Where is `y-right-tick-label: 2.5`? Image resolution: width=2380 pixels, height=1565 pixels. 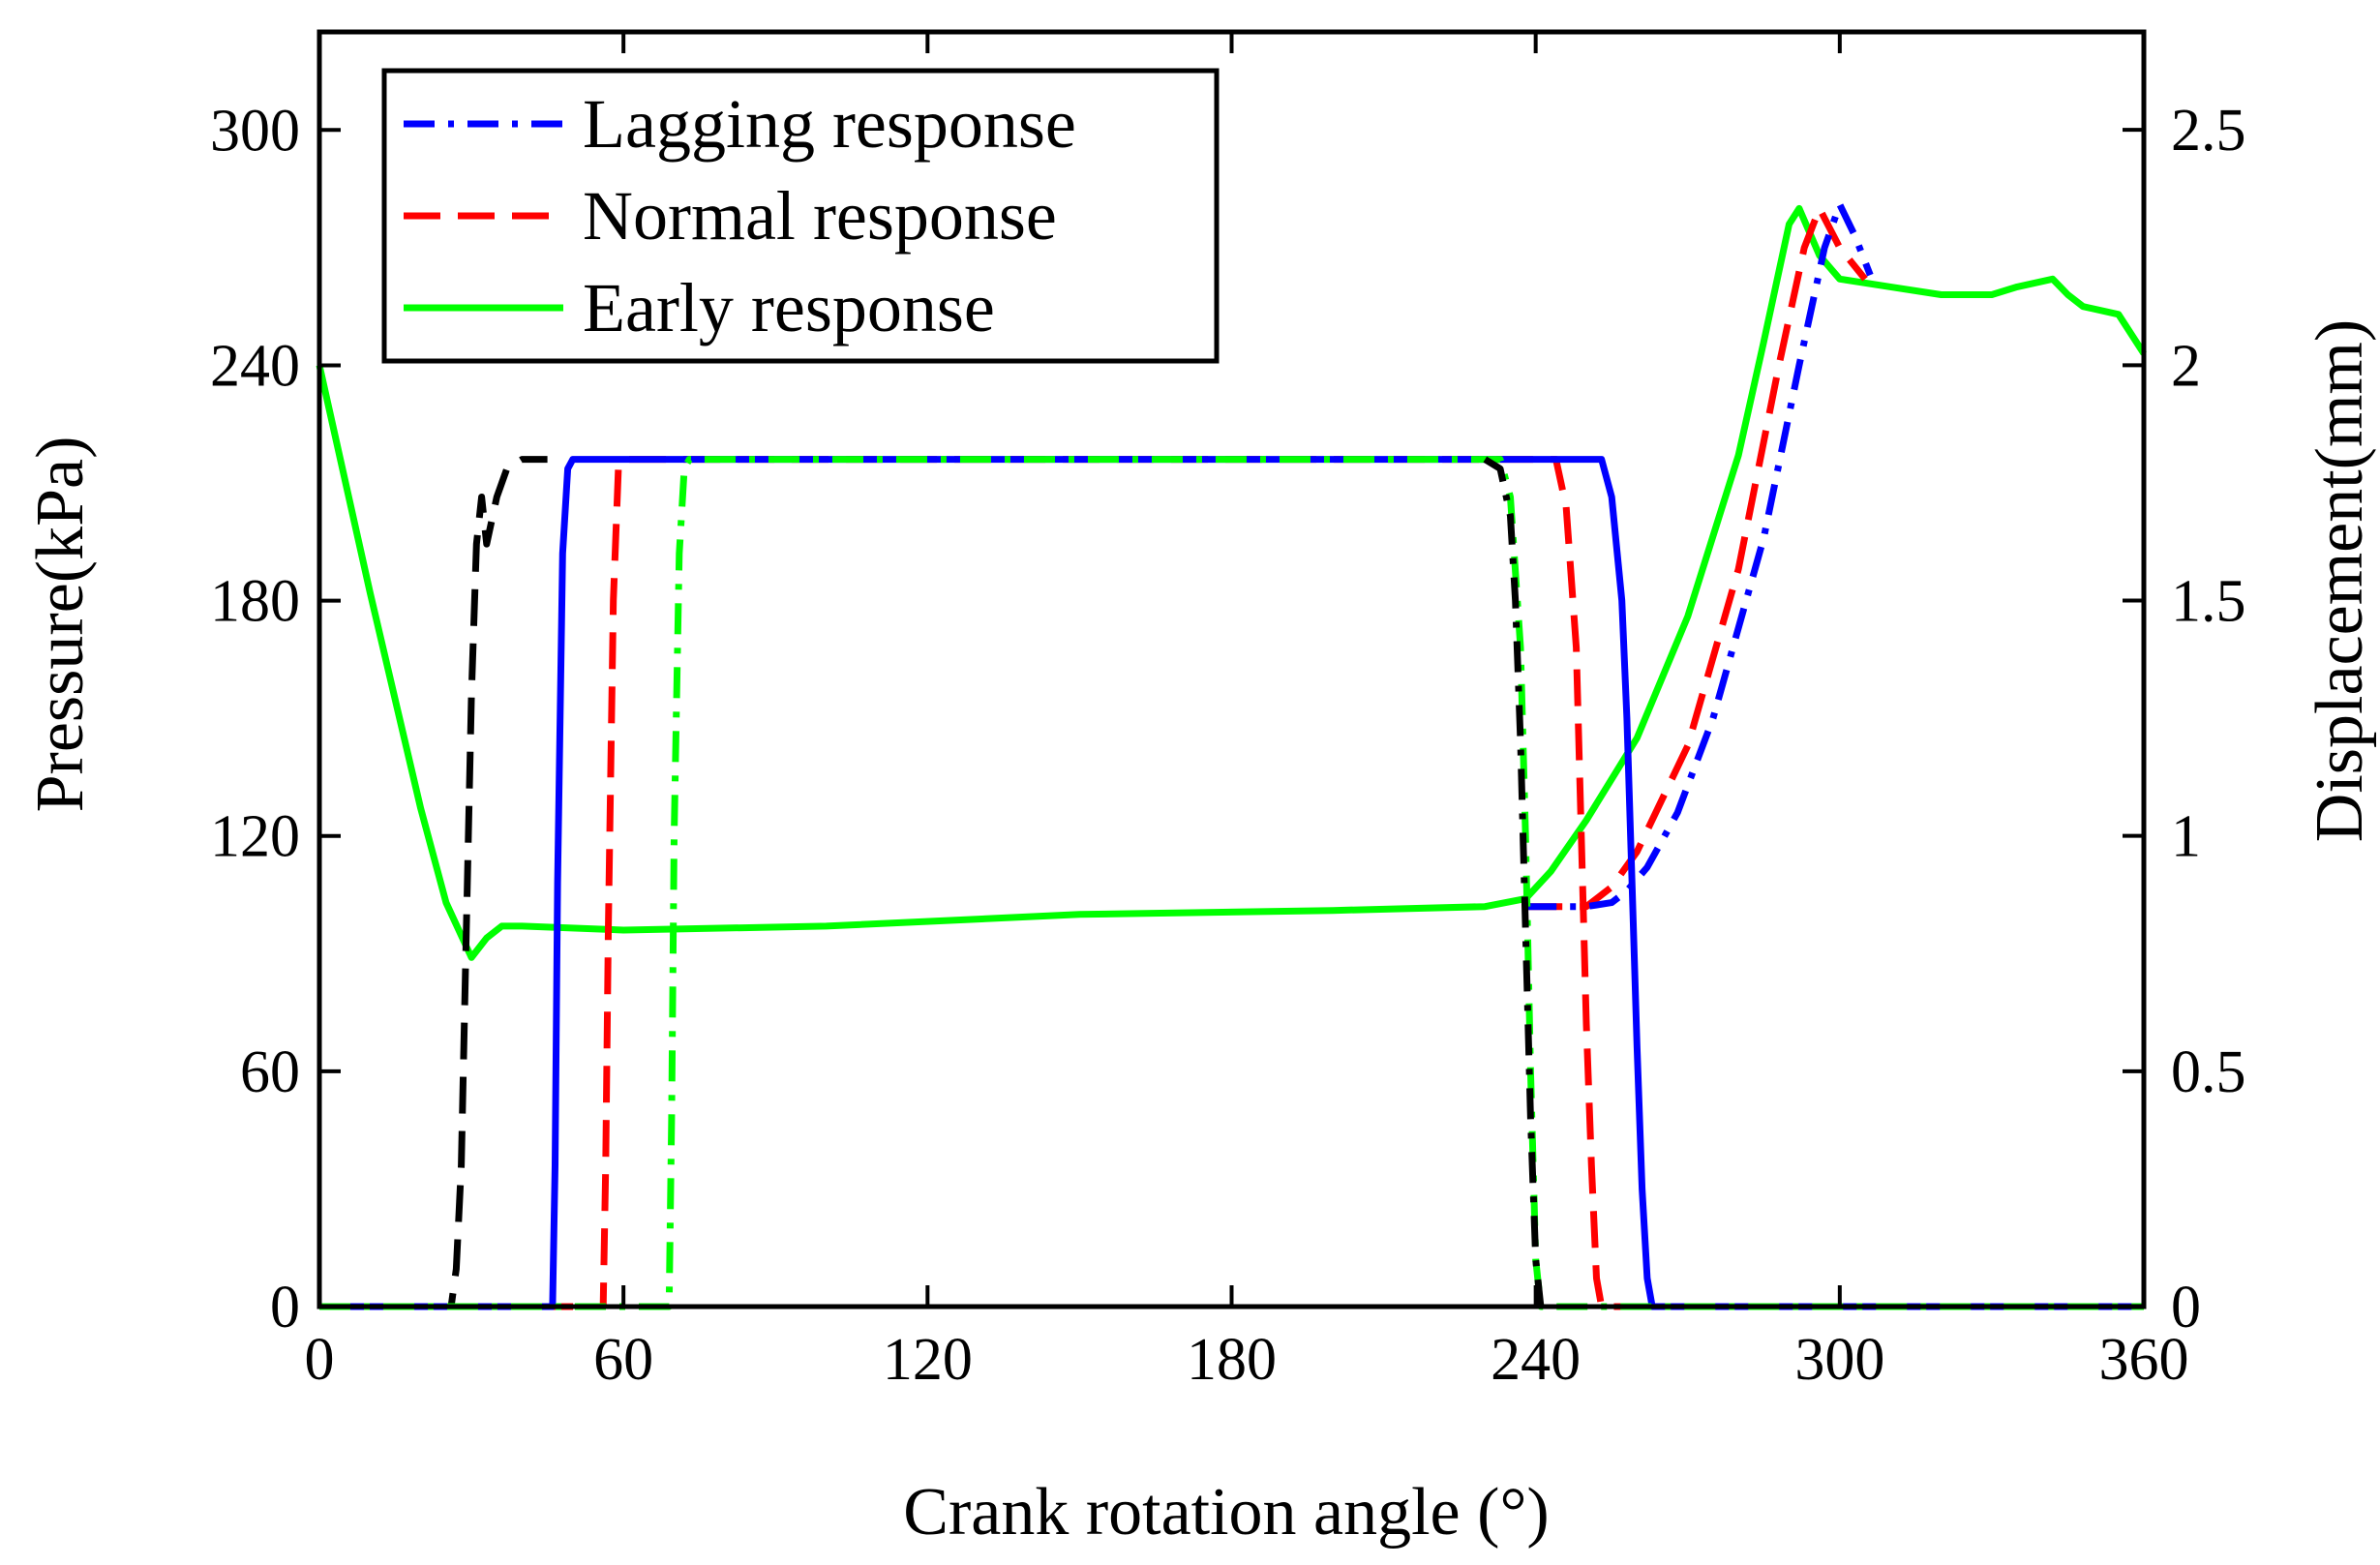 y-right-tick-label: 2.5 is located at coordinates (2208, 131).